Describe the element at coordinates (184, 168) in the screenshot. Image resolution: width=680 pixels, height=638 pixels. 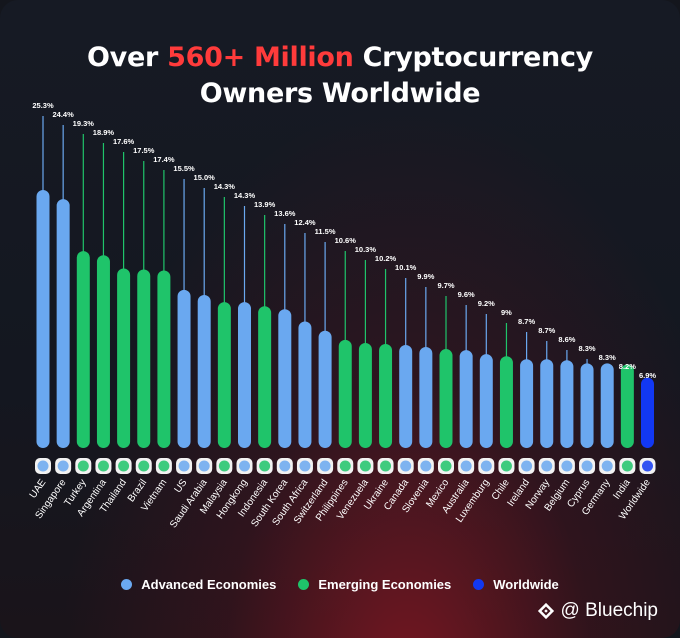
I see `bar-value-label: 15.5%` at that location.